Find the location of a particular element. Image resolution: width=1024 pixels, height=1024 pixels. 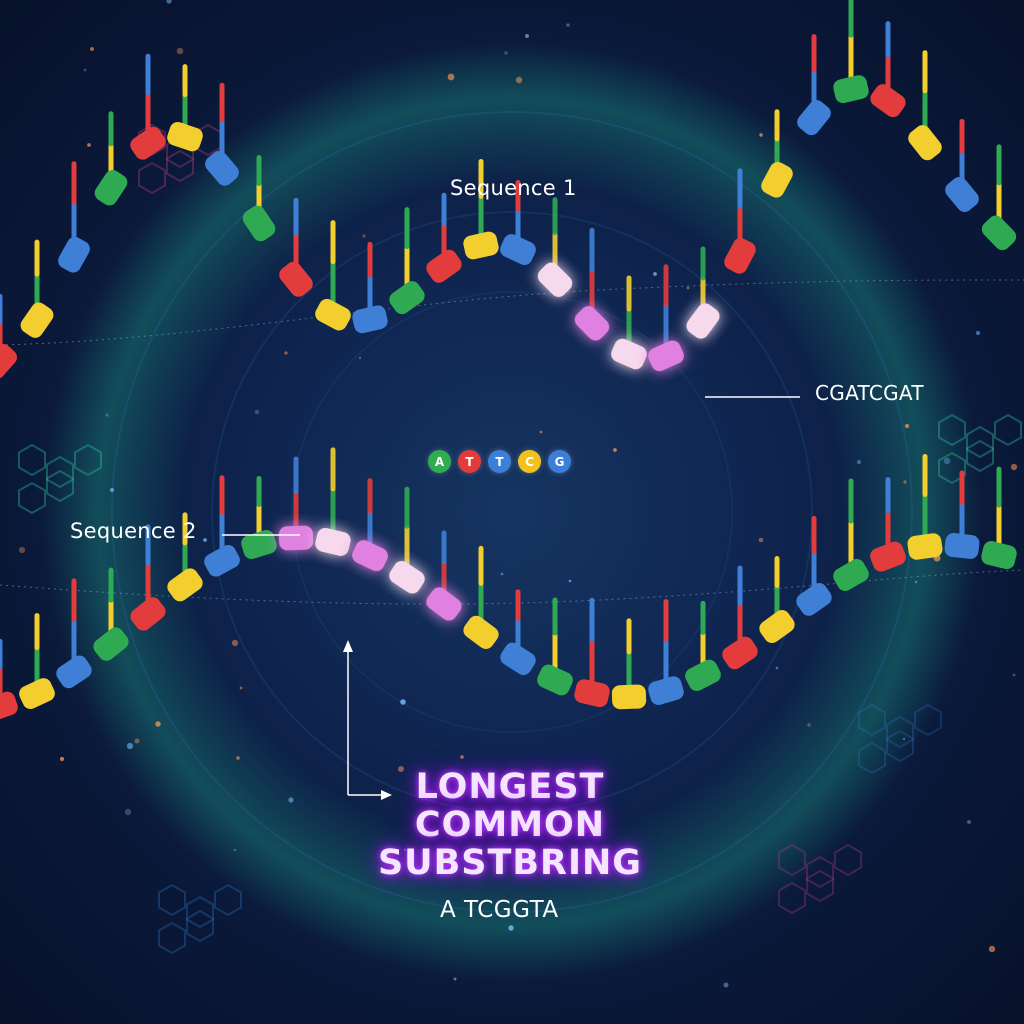

title-line-1: LONGEST is located at coordinates (510, 787).